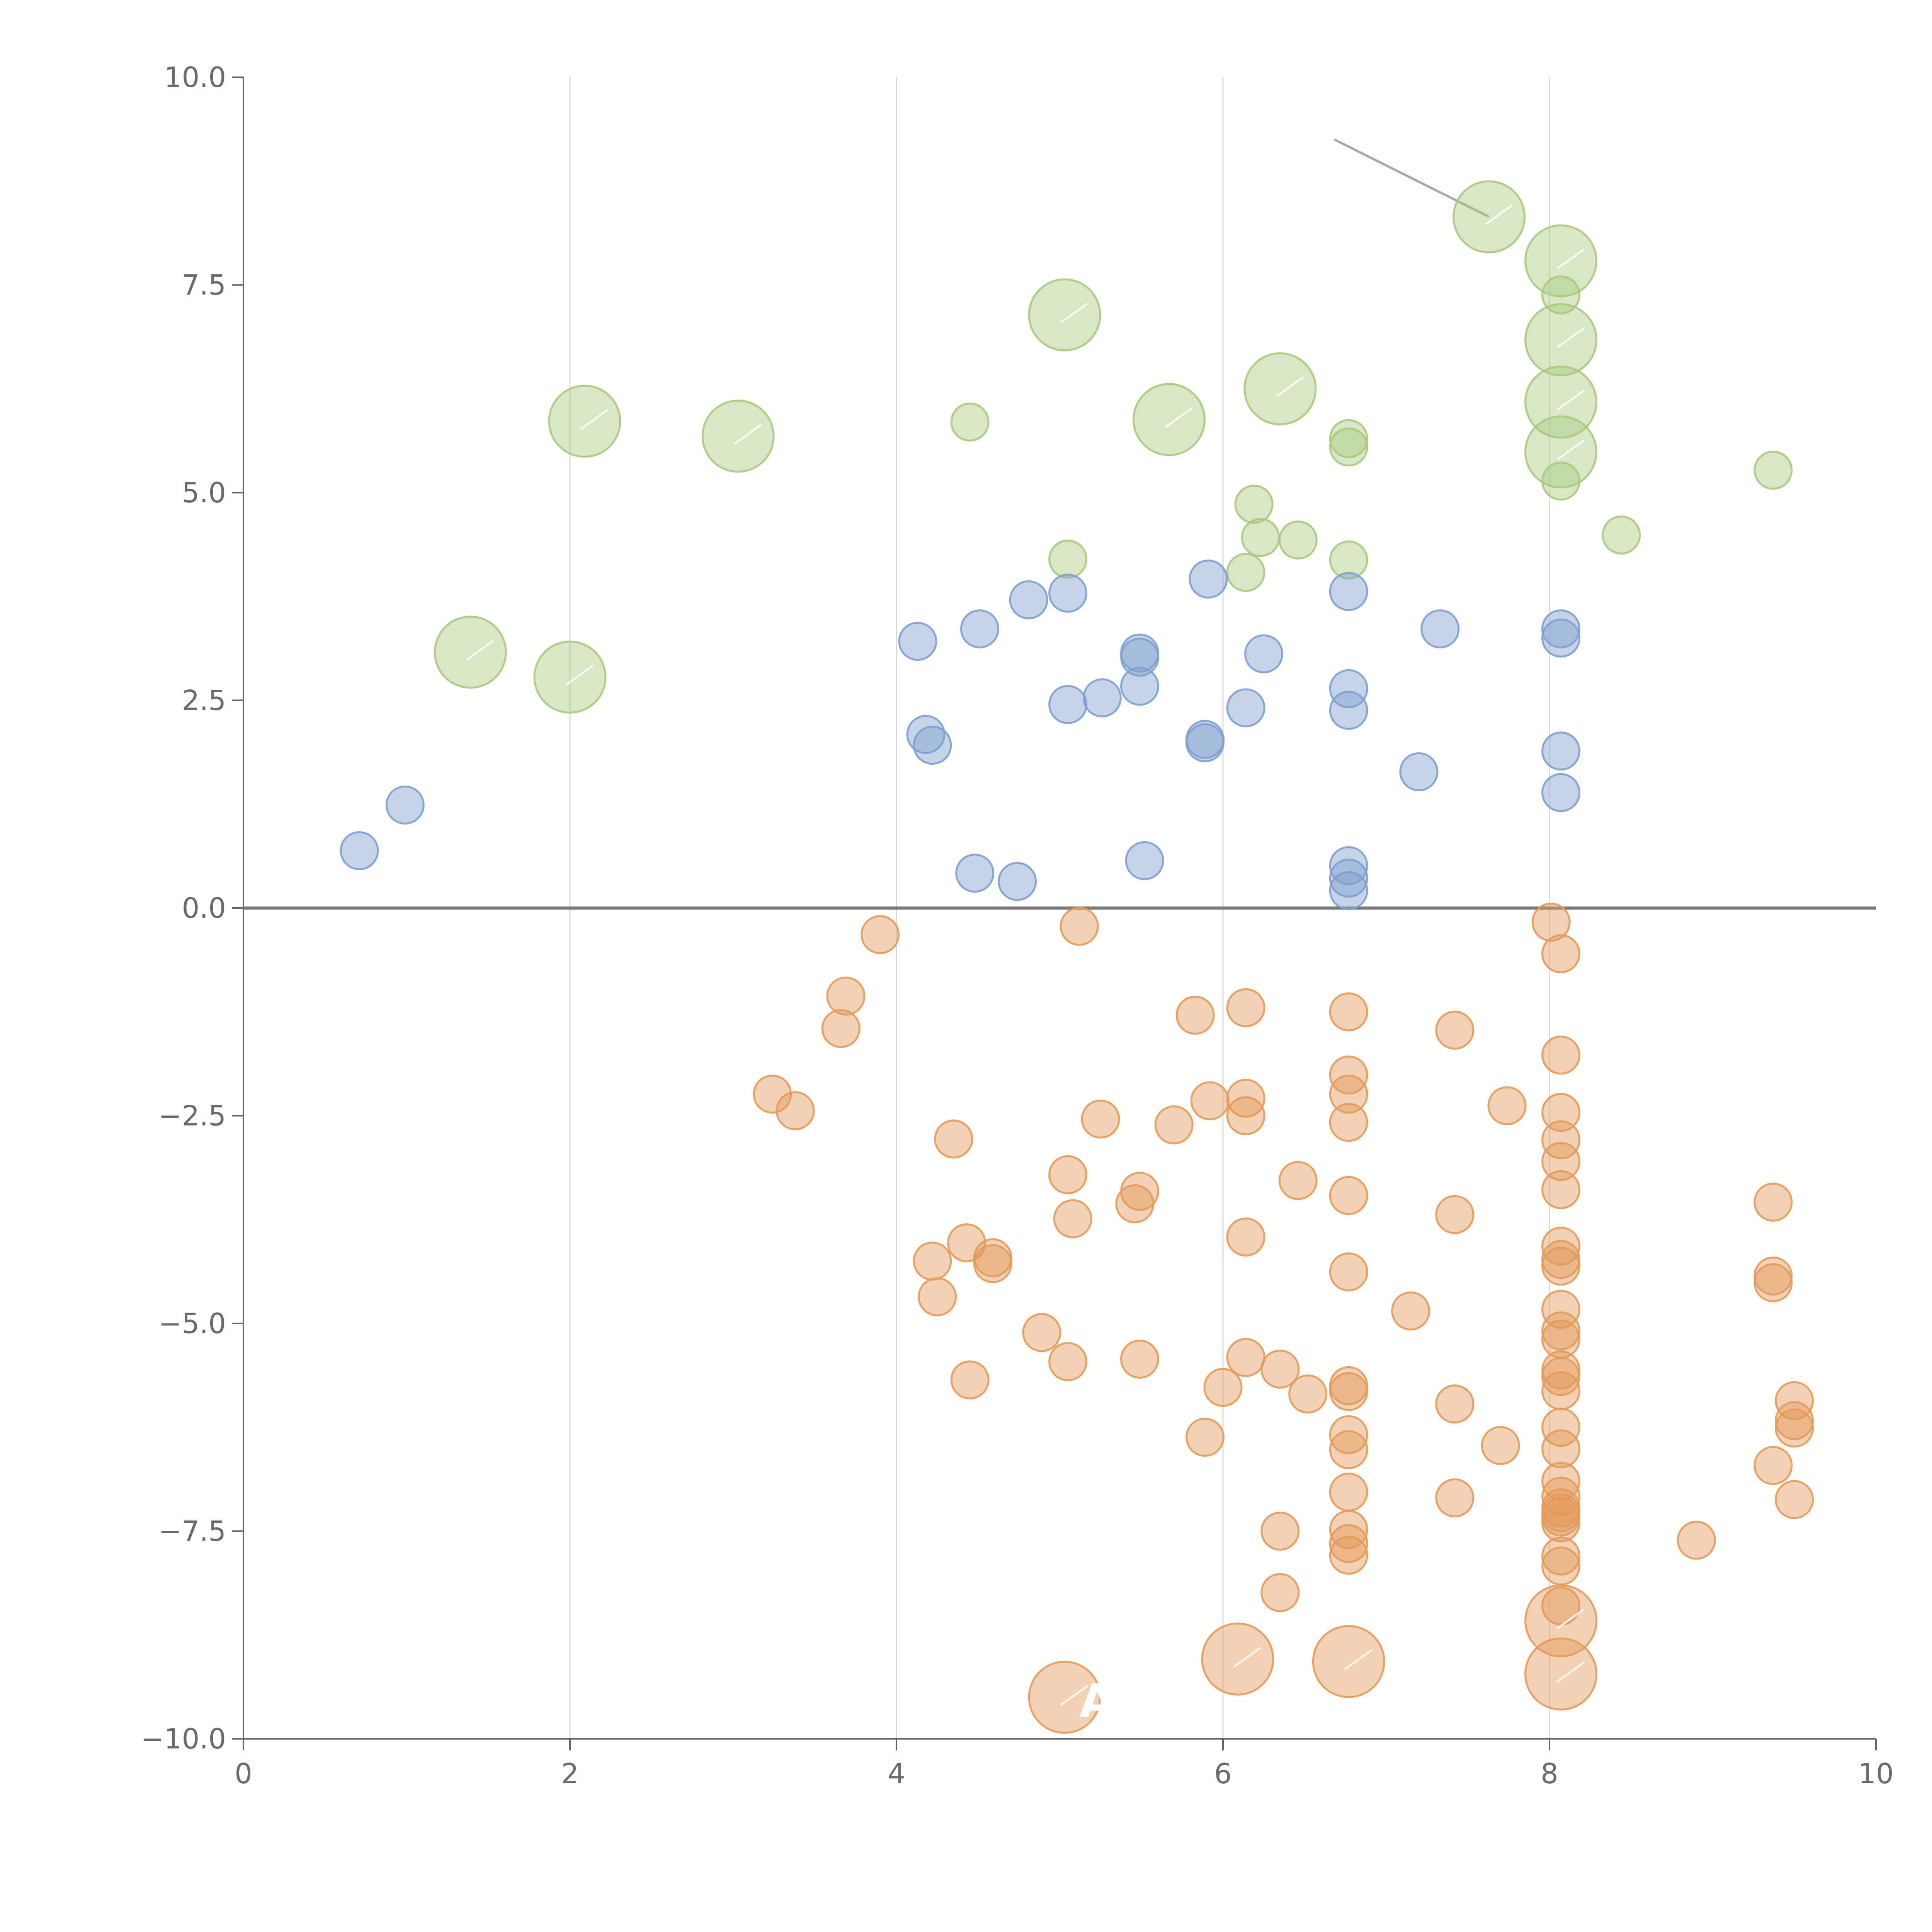  I want to click on y-tick-label: −5.0, so click(192, 1324).